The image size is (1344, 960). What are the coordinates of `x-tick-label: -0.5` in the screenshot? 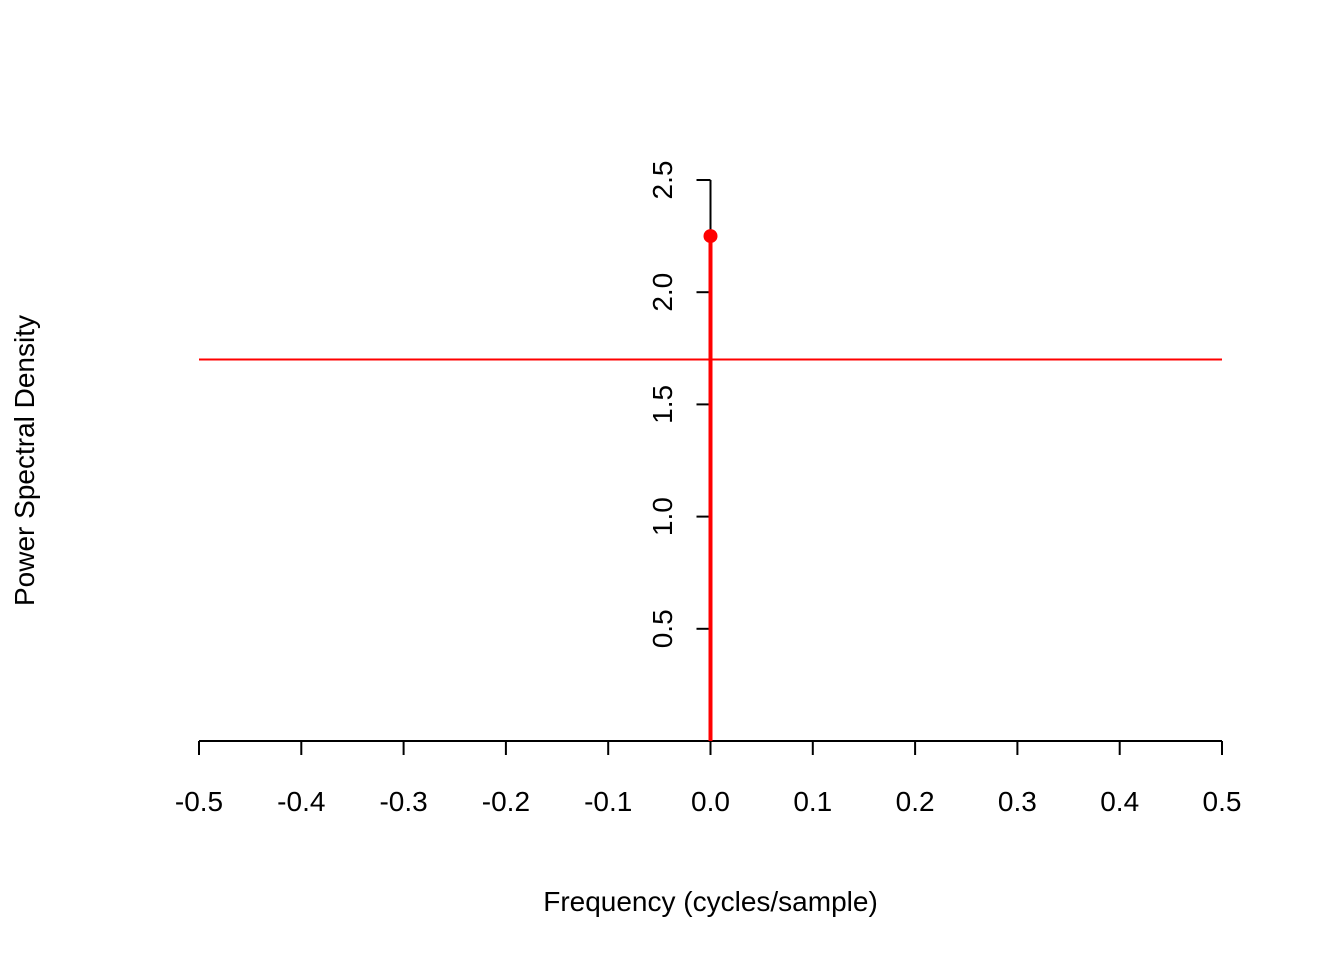 It's located at (199, 801).